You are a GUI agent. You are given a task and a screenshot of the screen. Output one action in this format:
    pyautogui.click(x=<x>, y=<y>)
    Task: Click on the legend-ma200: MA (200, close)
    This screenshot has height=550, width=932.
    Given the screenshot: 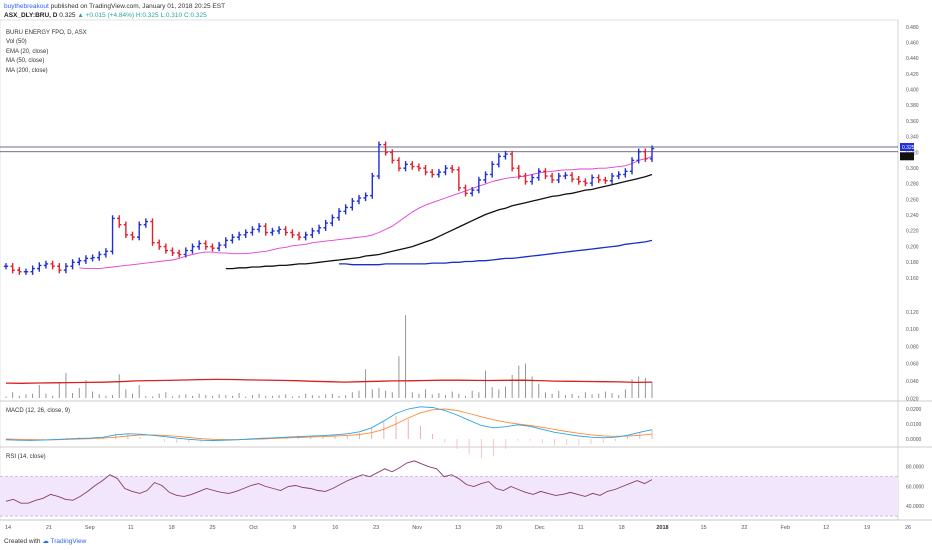 What is the action you would take?
    pyautogui.click(x=27, y=70)
    